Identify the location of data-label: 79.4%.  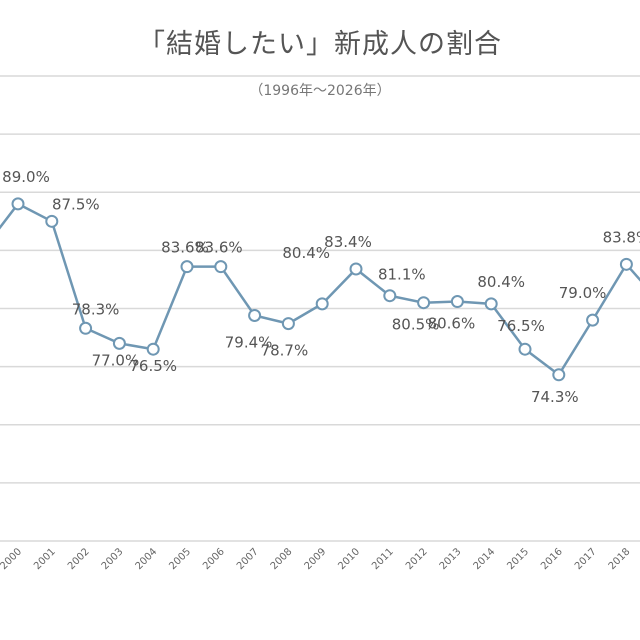
(249, 342).